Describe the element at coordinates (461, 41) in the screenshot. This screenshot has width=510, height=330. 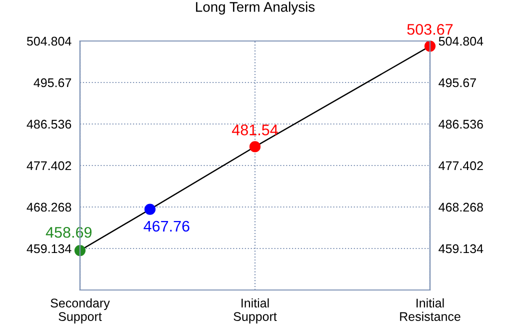
I see `y2-tick-label: 504.804` at that location.